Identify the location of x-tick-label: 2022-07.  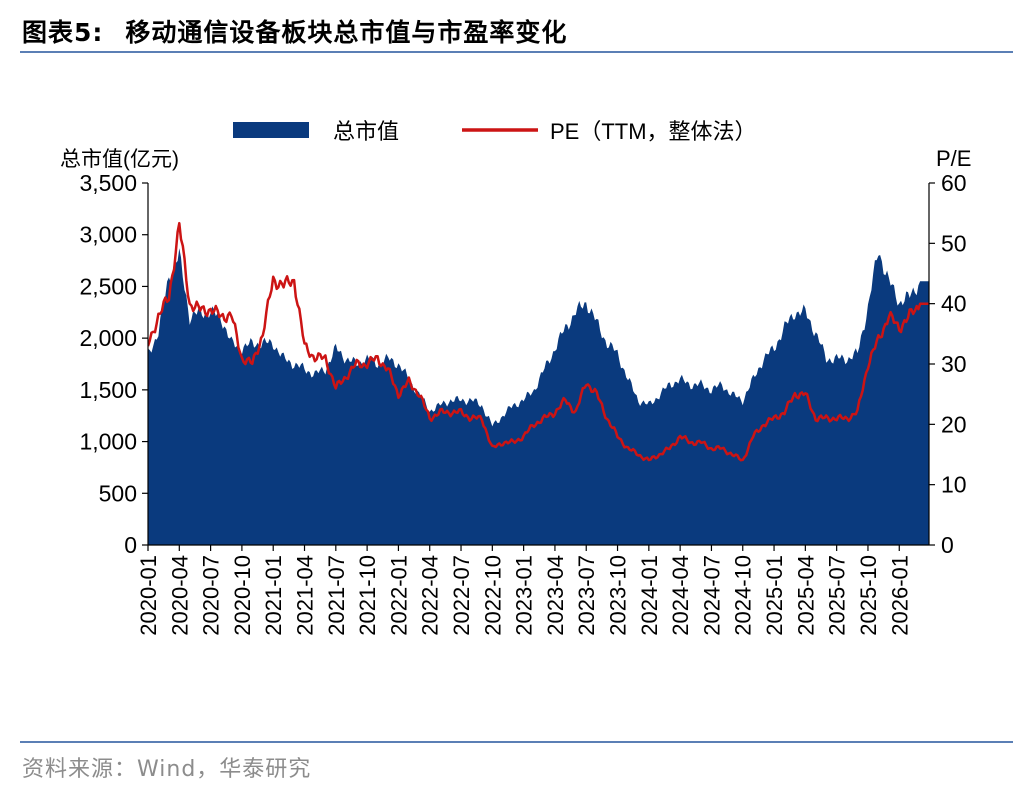
(461, 595).